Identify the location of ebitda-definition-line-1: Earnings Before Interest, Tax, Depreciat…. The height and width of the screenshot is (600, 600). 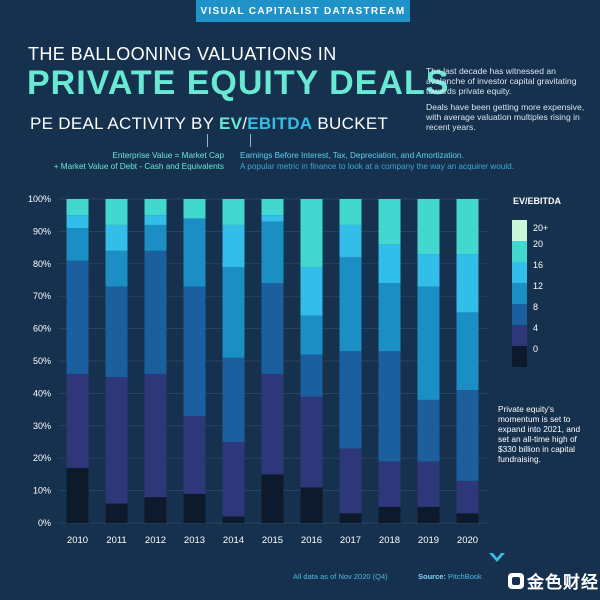
(352, 155).